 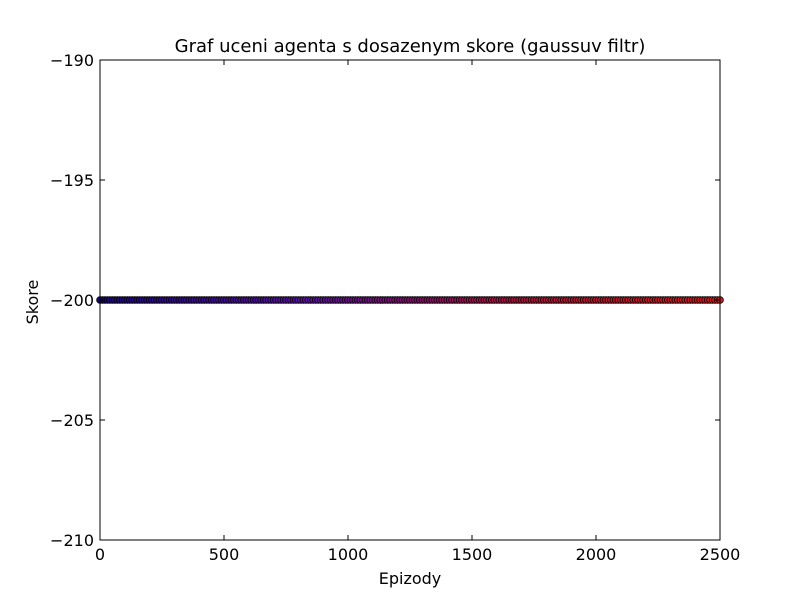 I want to click on y-tick-label: −200, so click(x=72, y=300).